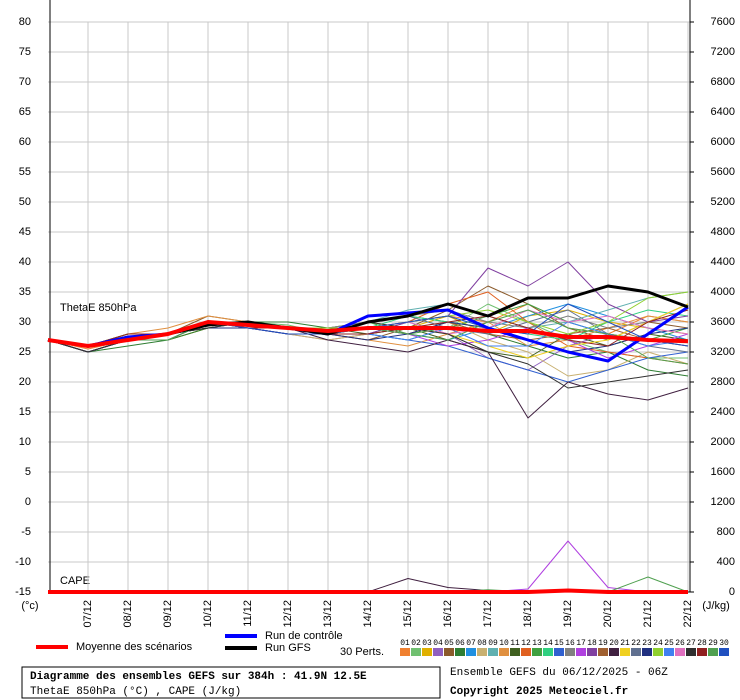  What do you see at coordinates (713, 643) in the screenshot?
I see `legend-label: 29` at bounding box center [713, 643].